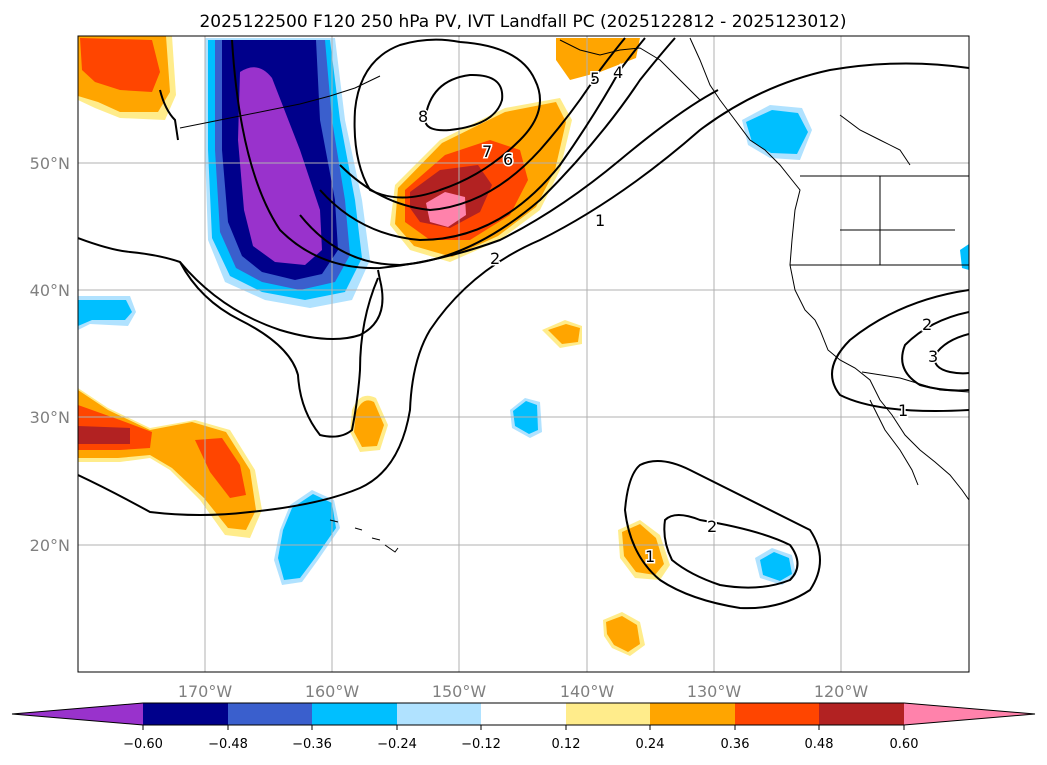 This screenshot has height=765, width=1047. Describe the element at coordinates (714, 691) in the screenshot. I see `lon-label-130w: 130°W` at that location.